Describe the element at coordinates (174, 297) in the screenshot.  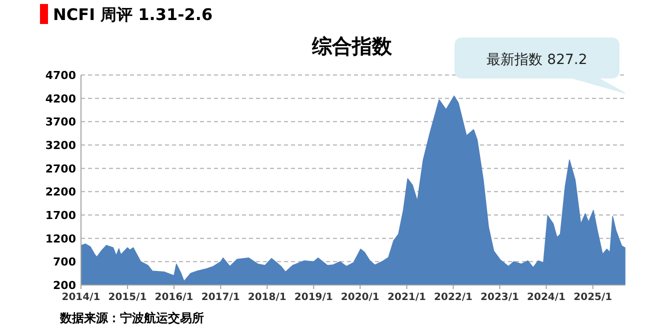
I see `x-tick-label: 2016/1` at that location.